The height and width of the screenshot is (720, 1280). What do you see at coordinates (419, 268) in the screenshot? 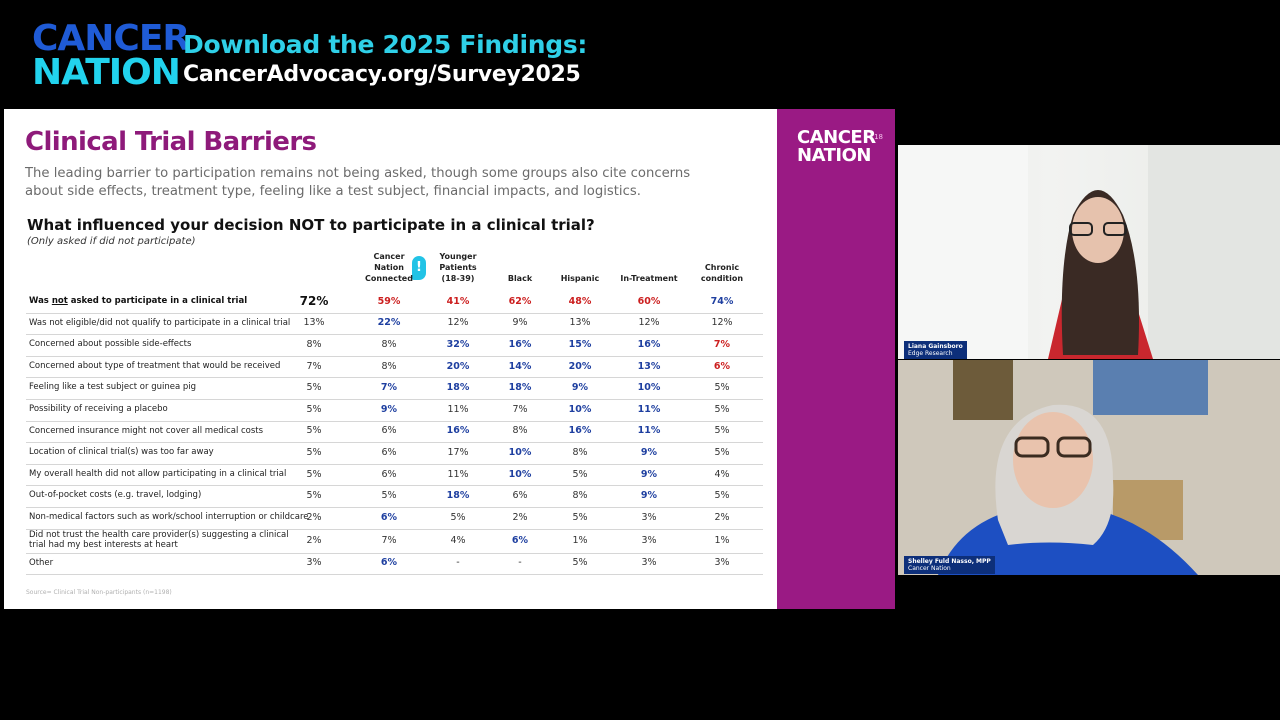
I see `exclamation-flag-icon: !` at bounding box center [419, 268].